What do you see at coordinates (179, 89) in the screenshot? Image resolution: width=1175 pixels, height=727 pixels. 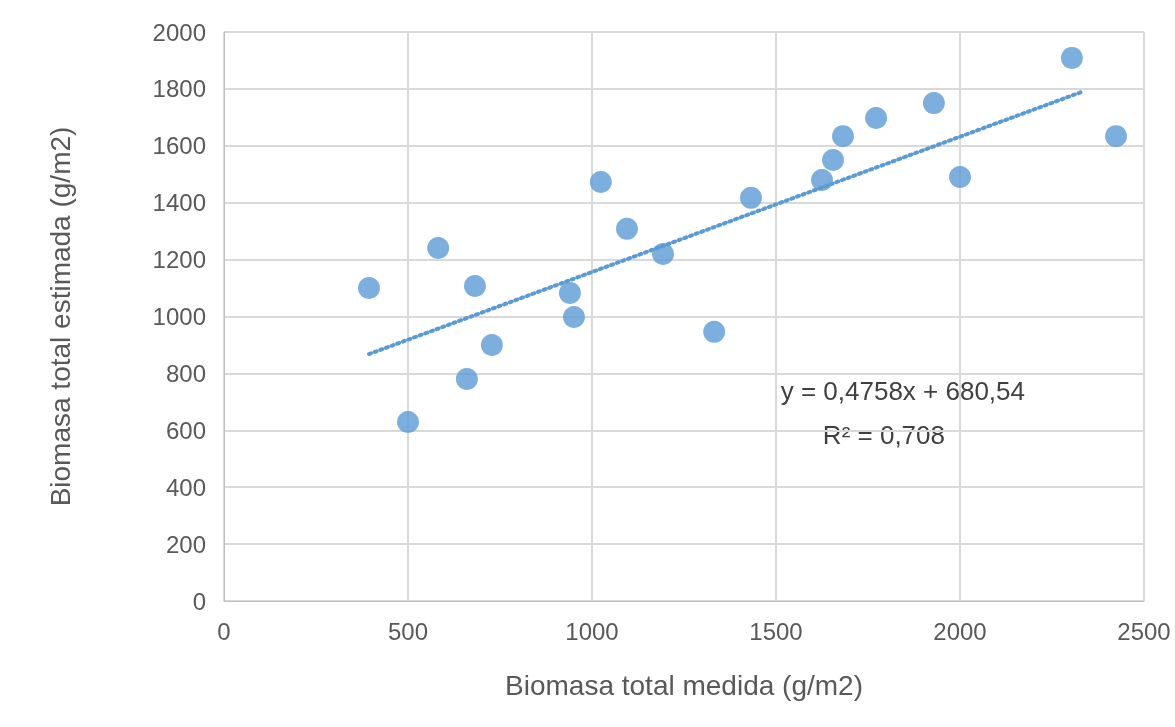 I see `y-tick-label: 1800` at bounding box center [179, 89].